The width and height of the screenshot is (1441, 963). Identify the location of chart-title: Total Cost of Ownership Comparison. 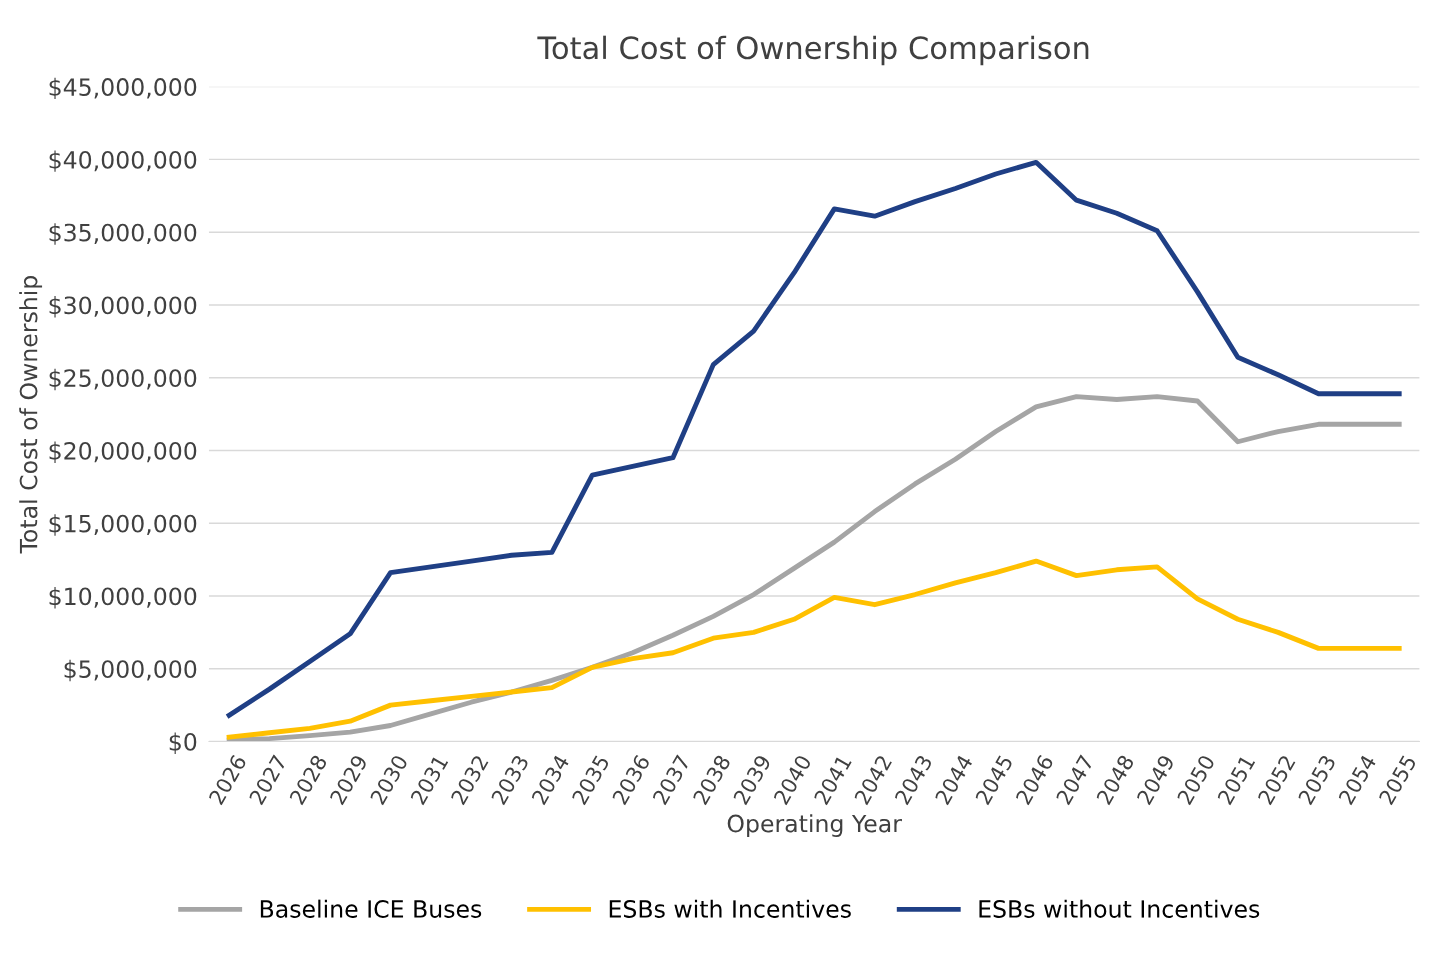
(813, 50).